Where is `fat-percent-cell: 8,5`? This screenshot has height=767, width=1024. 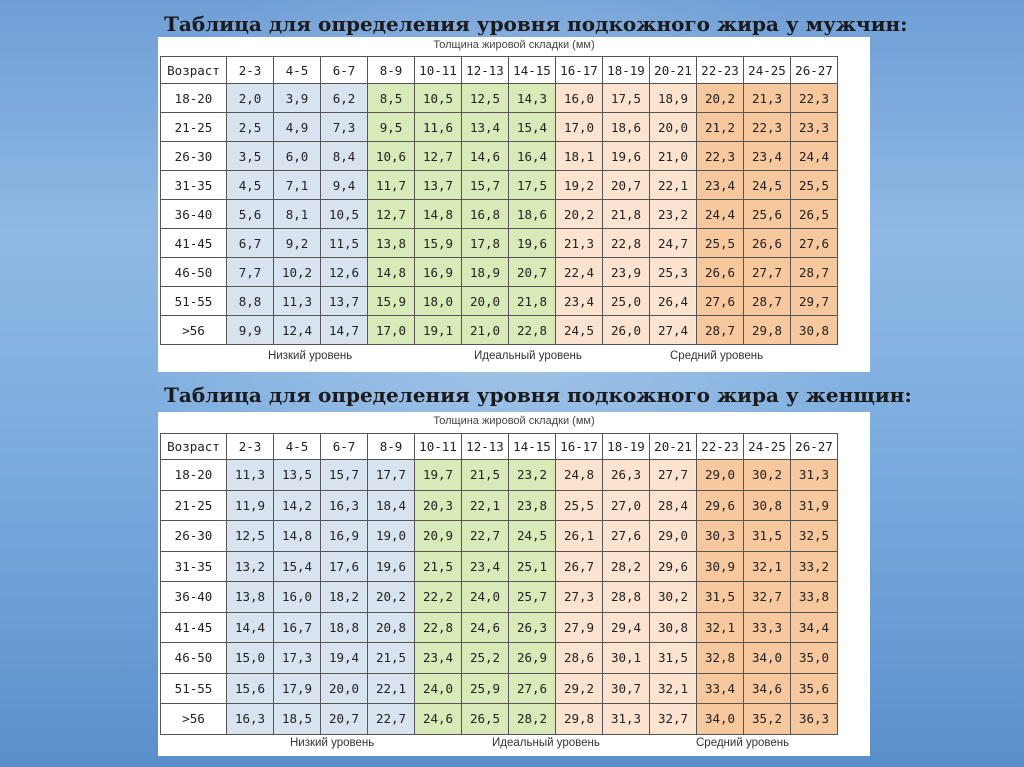 fat-percent-cell: 8,5 is located at coordinates (391, 98).